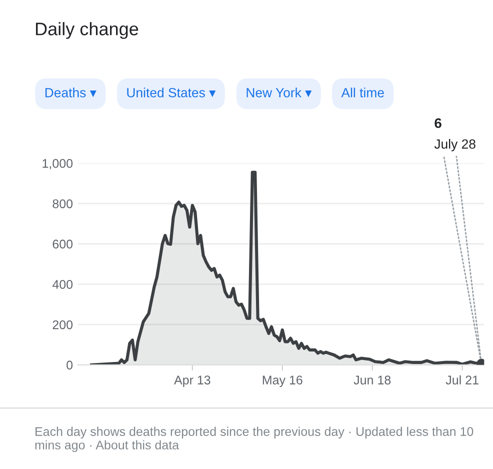  What do you see at coordinates (62, 284) in the screenshot?
I see `y-tick-label: 400` at bounding box center [62, 284].